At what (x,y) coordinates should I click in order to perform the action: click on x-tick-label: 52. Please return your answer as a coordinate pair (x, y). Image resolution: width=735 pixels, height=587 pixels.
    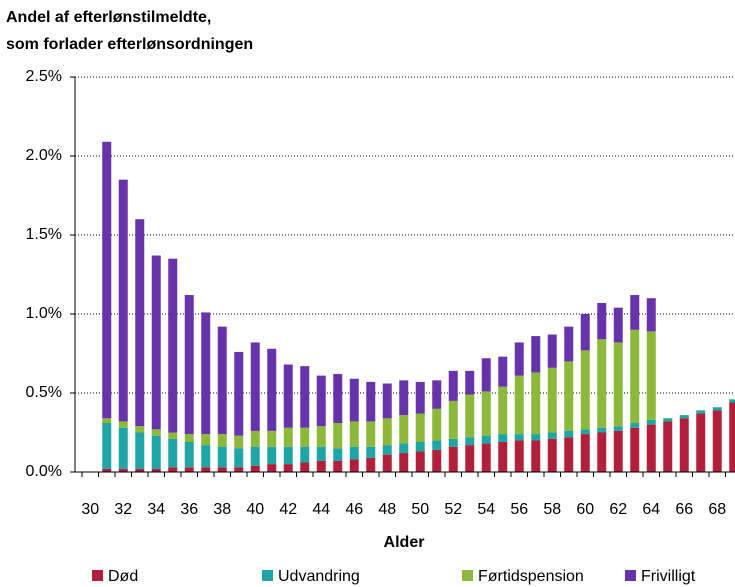
    Looking at the image, I should click on (453, 509).